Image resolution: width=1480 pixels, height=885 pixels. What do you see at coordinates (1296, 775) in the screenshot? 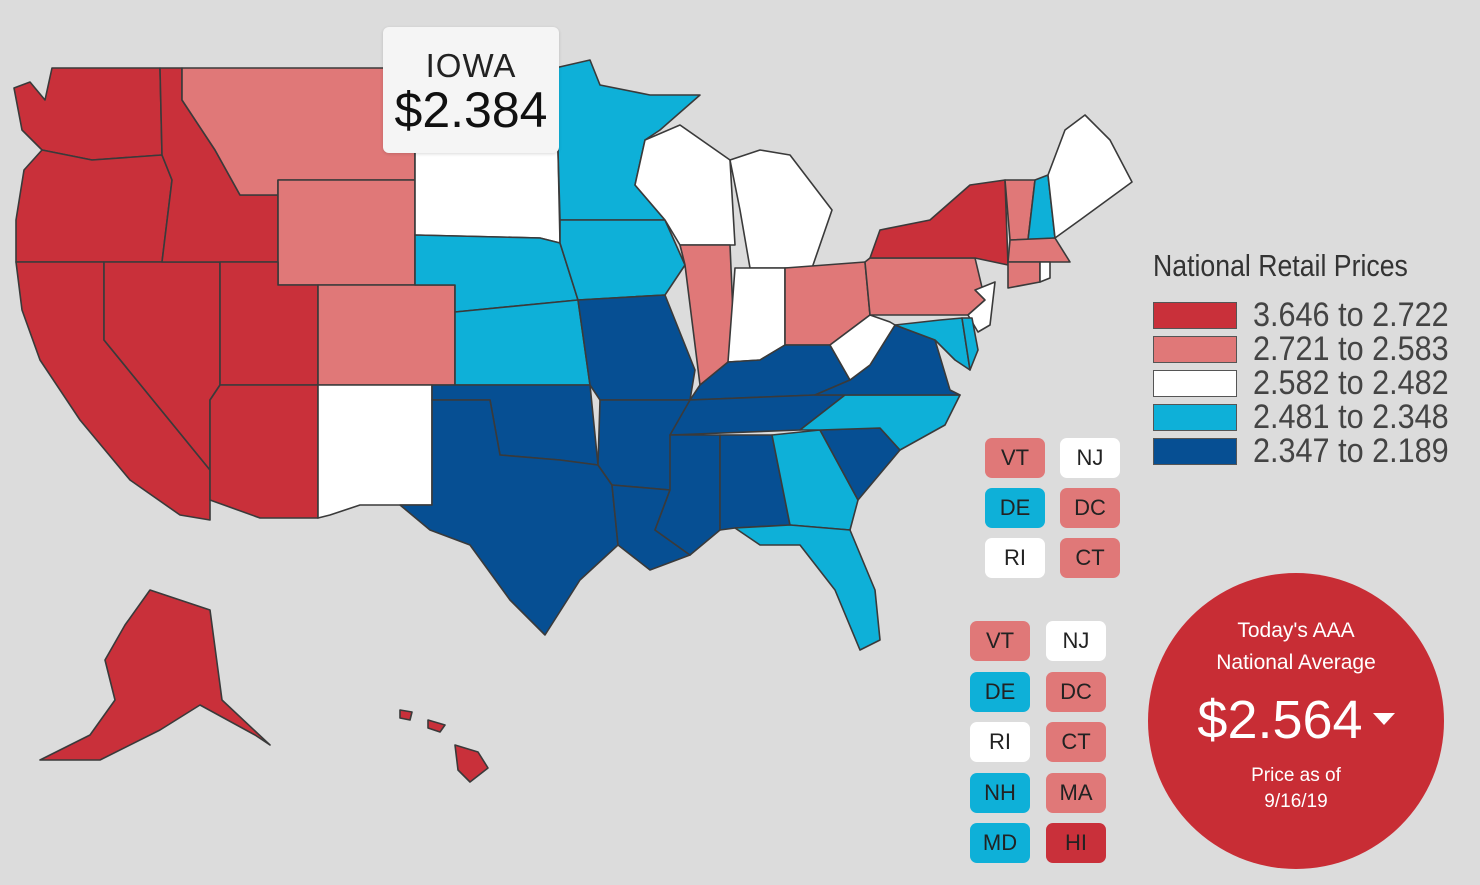
I see `badge-date-label: Price as of` at bounding box center [1296, 775].